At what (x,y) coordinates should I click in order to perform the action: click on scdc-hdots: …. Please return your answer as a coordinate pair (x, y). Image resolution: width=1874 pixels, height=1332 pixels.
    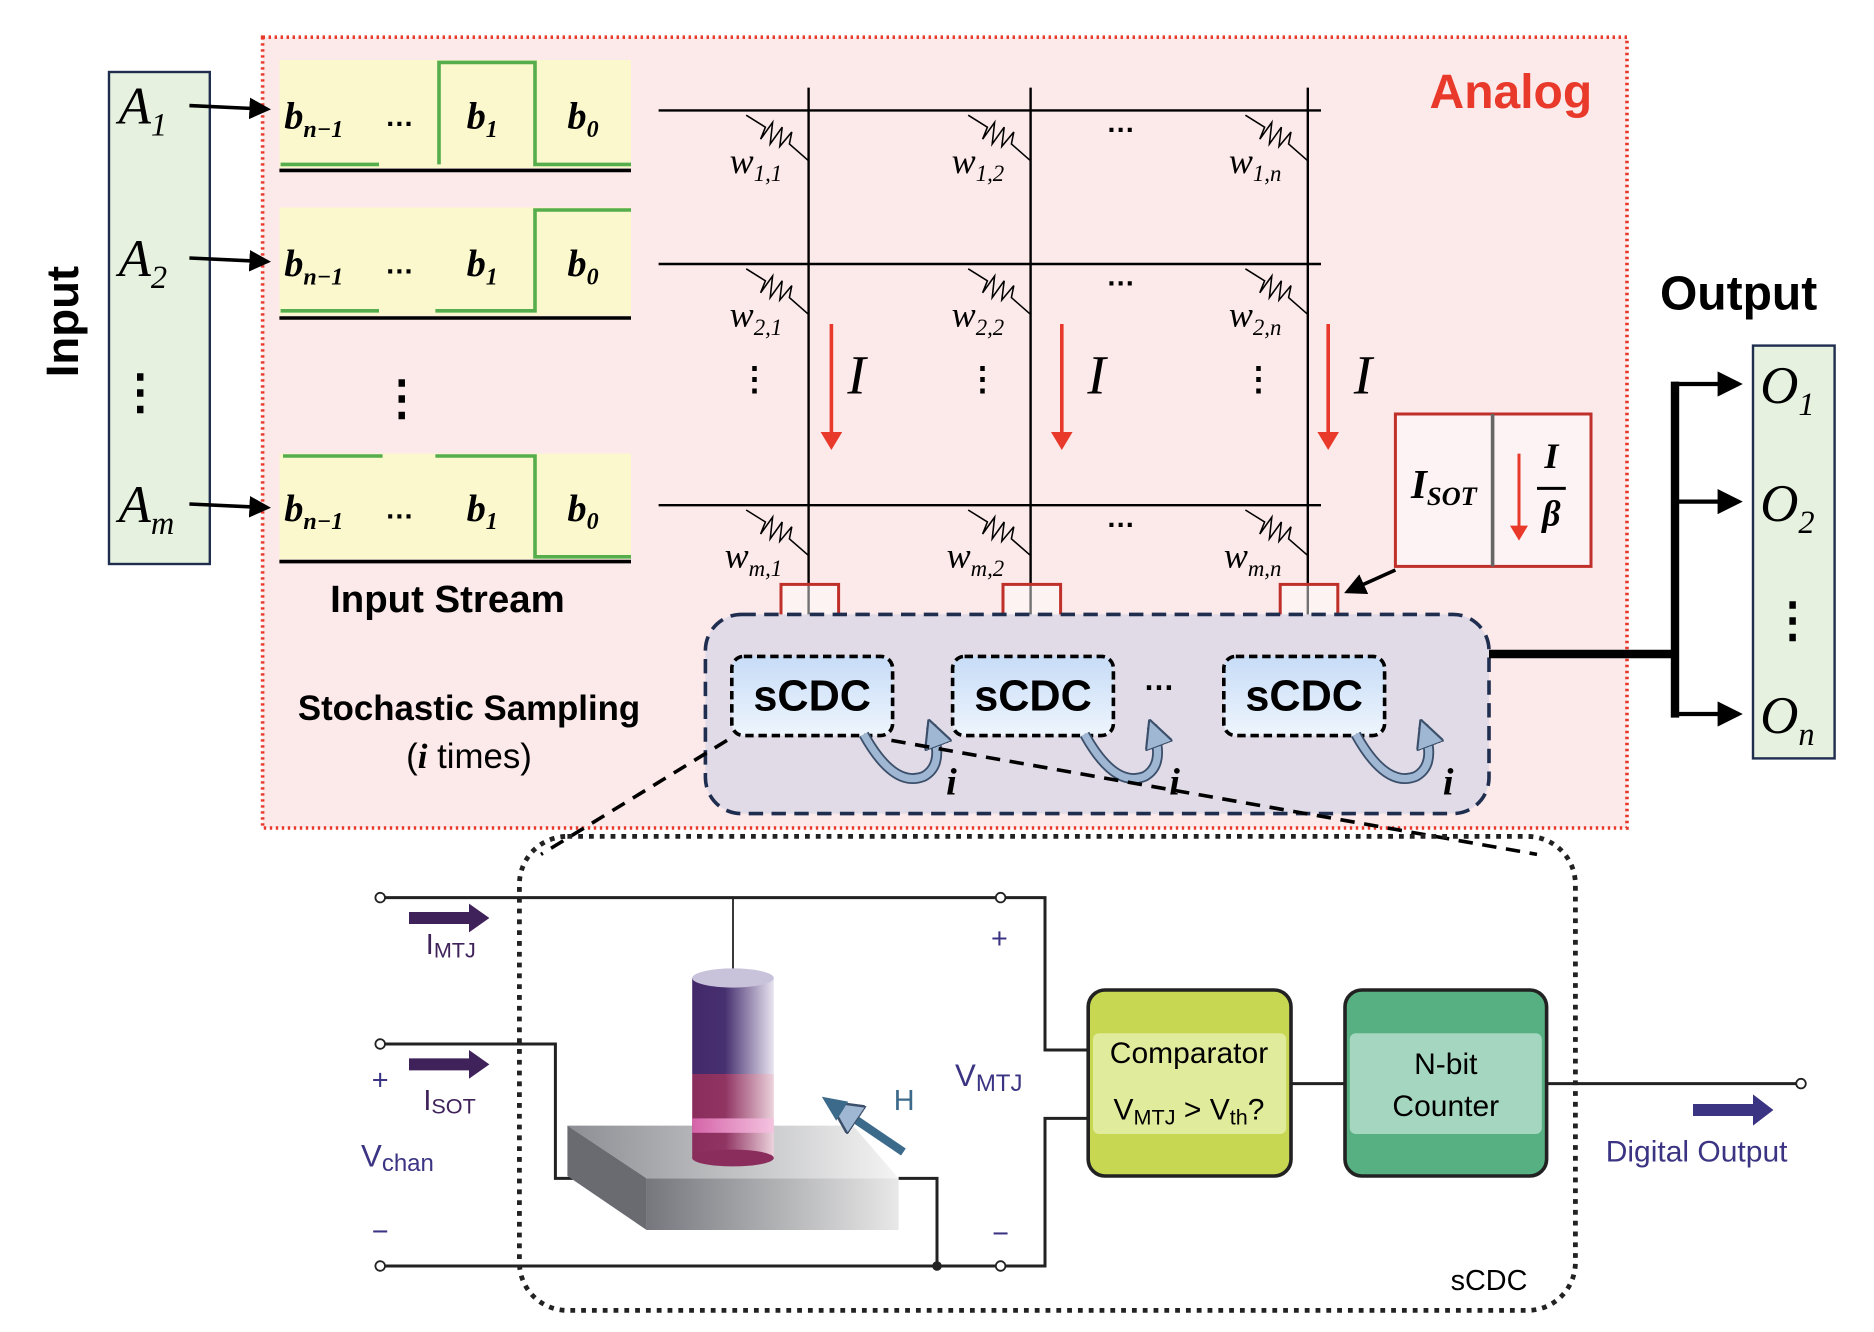
    Looking at the image, I should click on (1158, 679).